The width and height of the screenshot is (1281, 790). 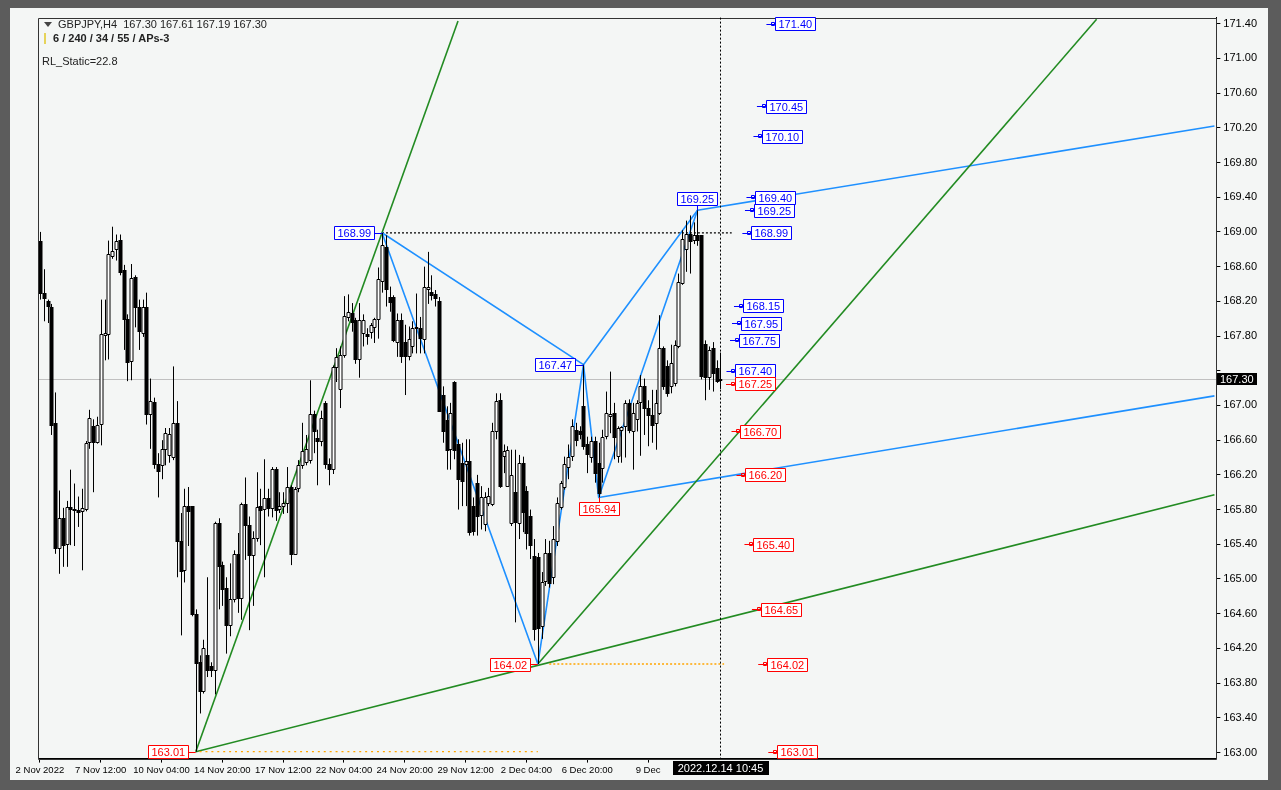 What do you see at coordinates (1237, 378) in the screenshot?
I see `ref-line-label: 167.30` at bounding box center [1237, 378].